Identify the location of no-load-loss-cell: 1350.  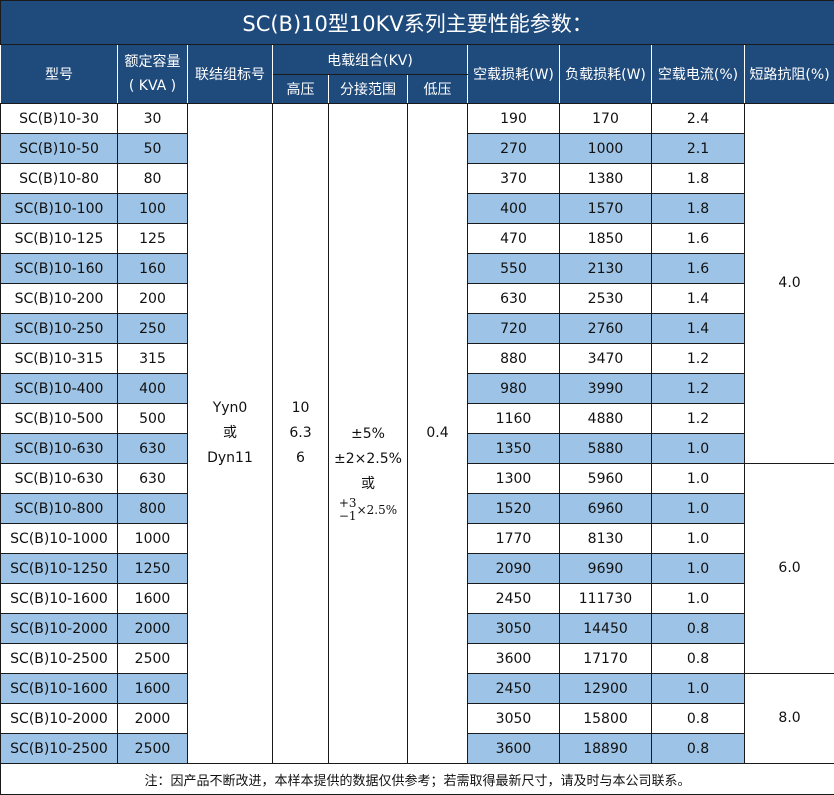
(513, 448).